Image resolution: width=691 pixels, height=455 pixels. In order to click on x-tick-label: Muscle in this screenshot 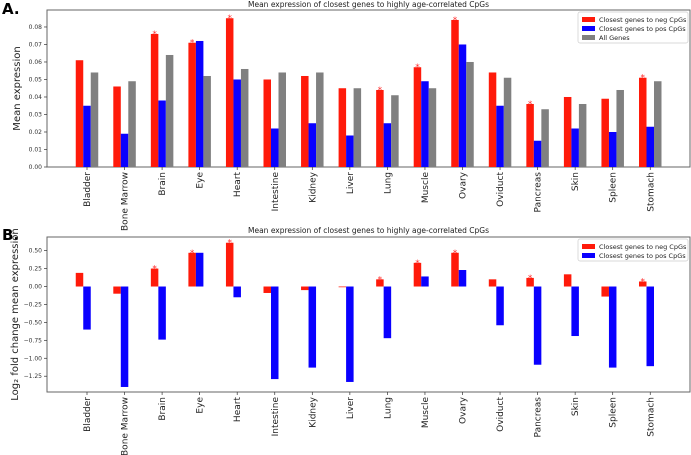, I will do `click(426, 188)`.